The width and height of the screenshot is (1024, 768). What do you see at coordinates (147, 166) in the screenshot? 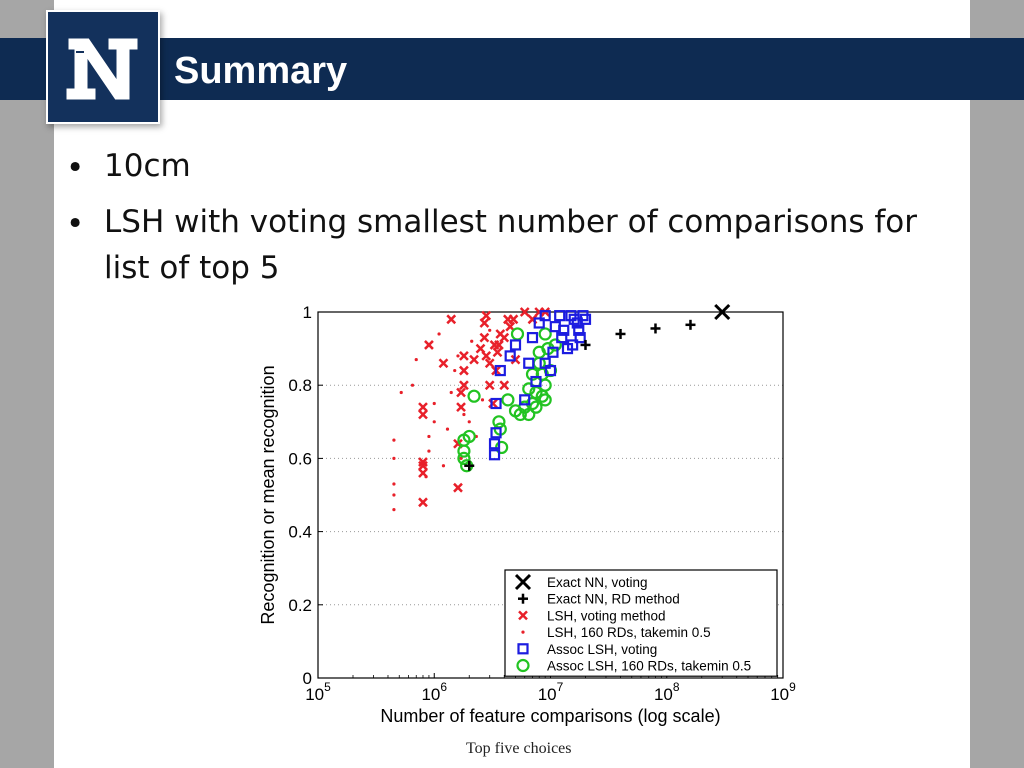
I see `bullet-text-1: 10cm` at bounding box center [147, 166].